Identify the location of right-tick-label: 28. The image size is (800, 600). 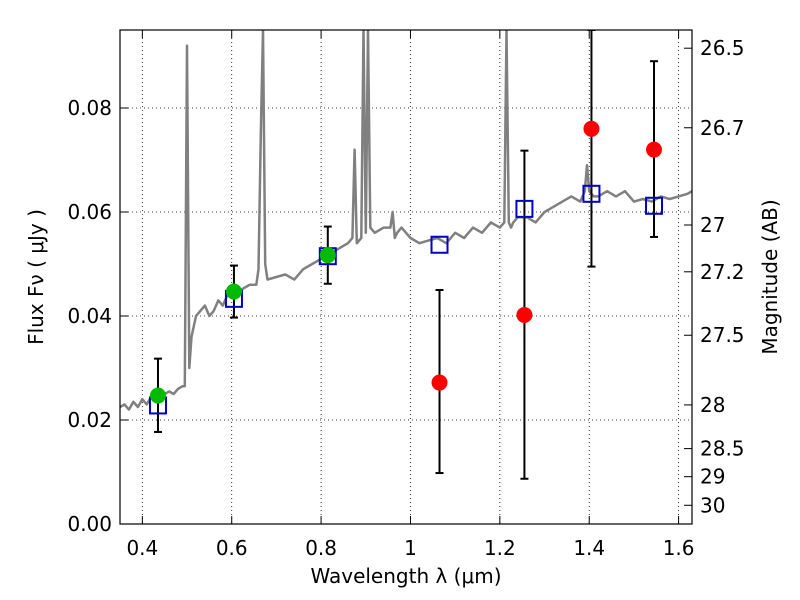
(712, 405).